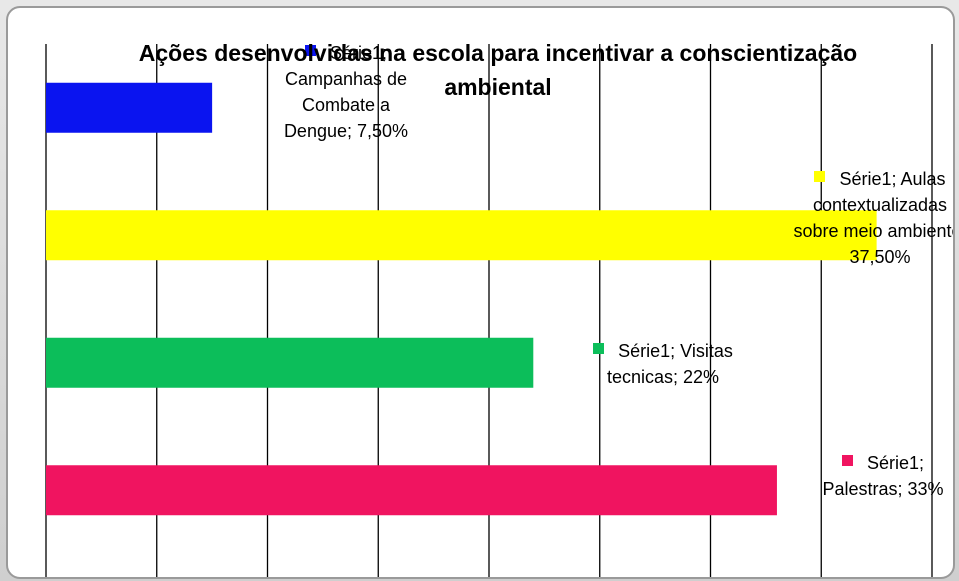 Image resolution: width=959 pixels, height=581 pixels. I want to click on value-label: 22%, so click(701, 377).